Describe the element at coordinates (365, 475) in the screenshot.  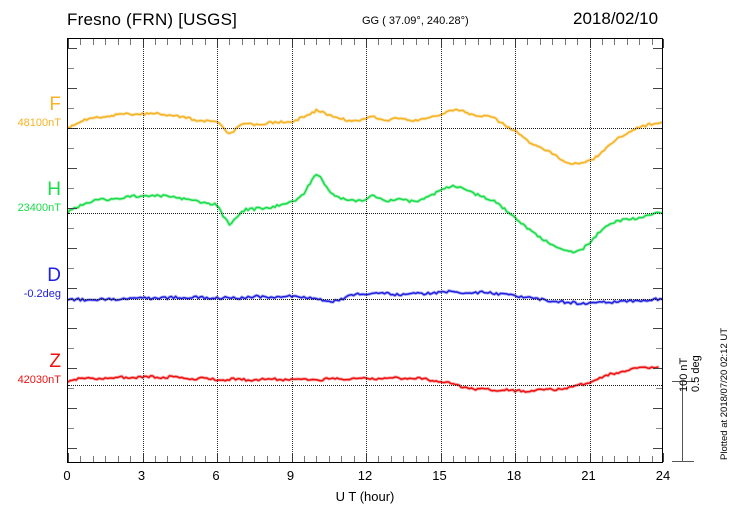
I see `x-tick-label: 12` at that location.